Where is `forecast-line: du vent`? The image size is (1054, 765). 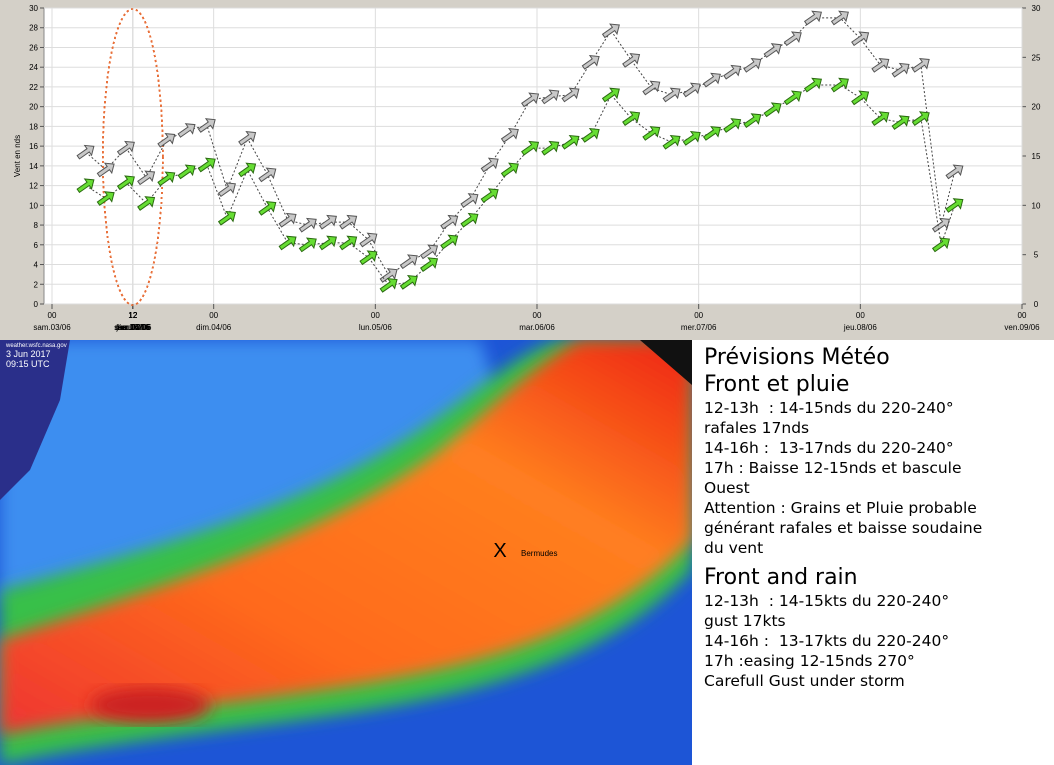 forecast-line: du vent is located at coordinates (734, 548).